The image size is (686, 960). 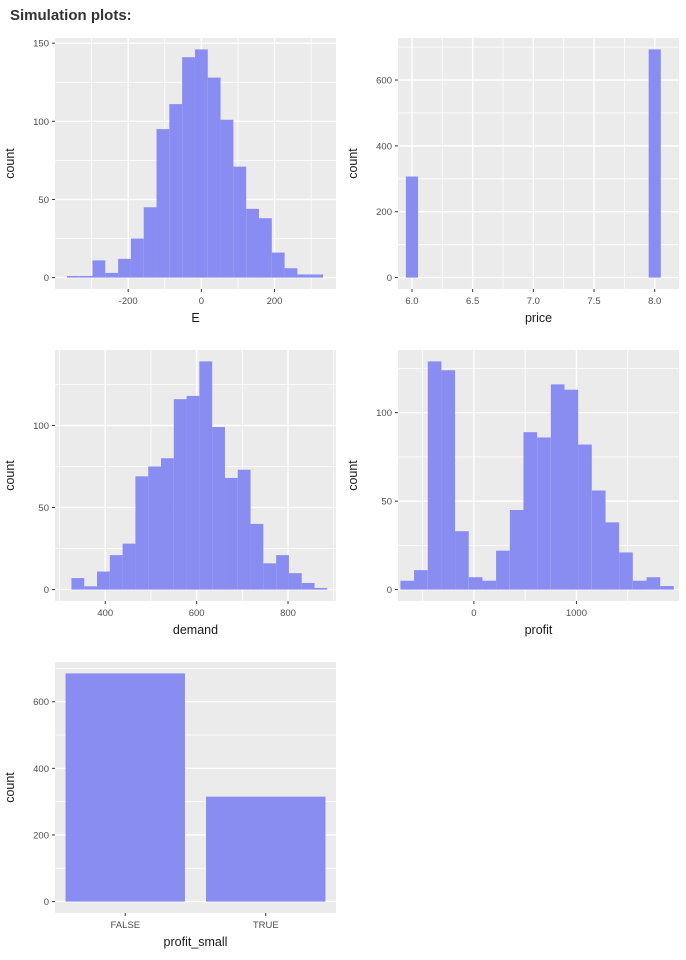 What do you see at coordinates (41, 44) in the screenshot?
I see `y-tick-label: 150` at bounding box center [41, 44].